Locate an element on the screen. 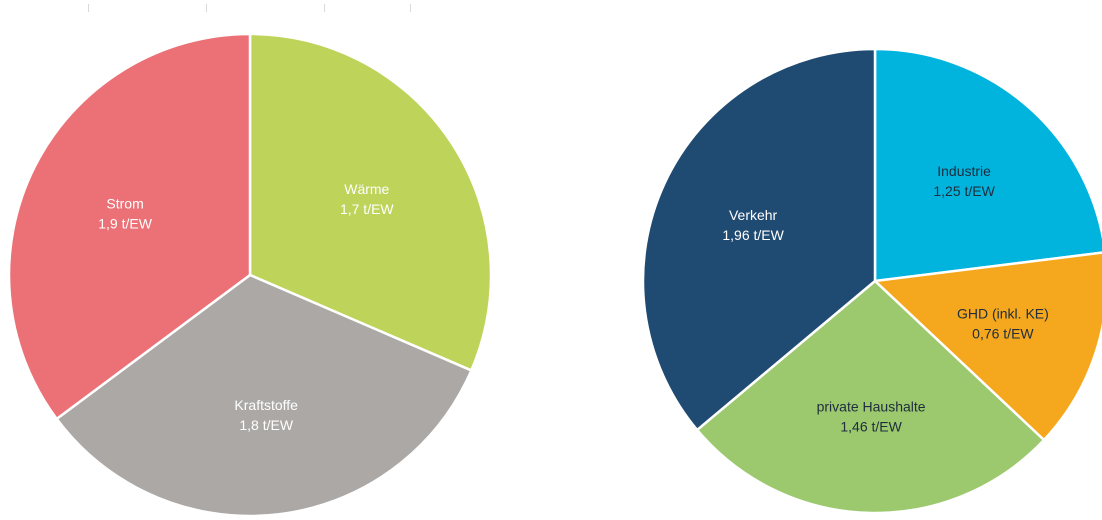  pie-slice-private-haushalte is located at coordinates (870, 397).